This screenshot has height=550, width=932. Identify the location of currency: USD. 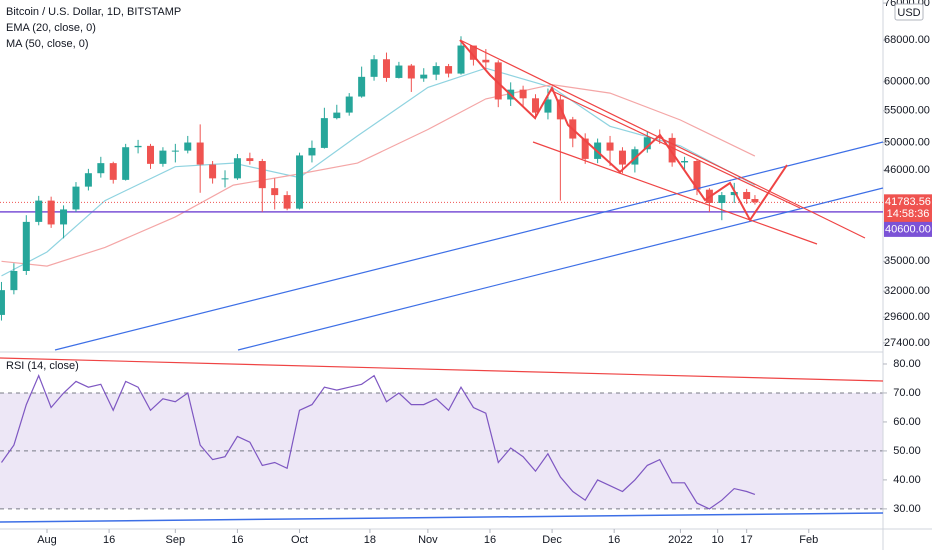
(908, 13).